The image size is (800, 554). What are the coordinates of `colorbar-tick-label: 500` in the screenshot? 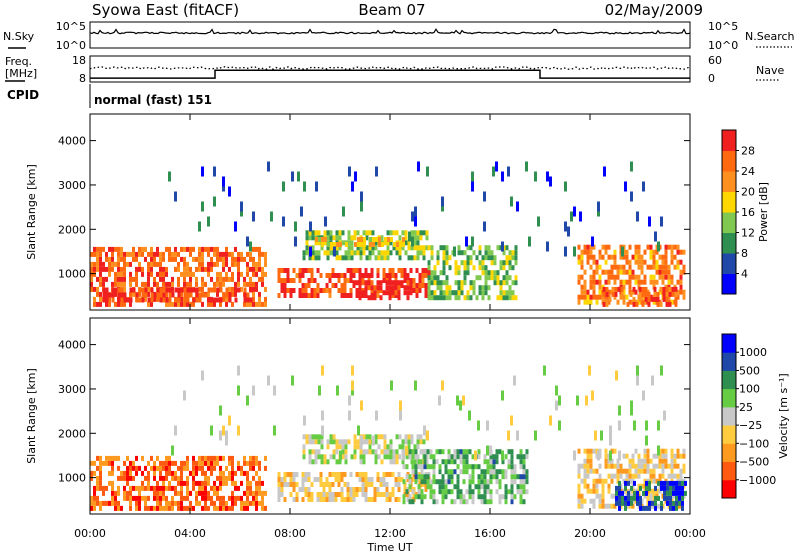 It's located at (749, 370).